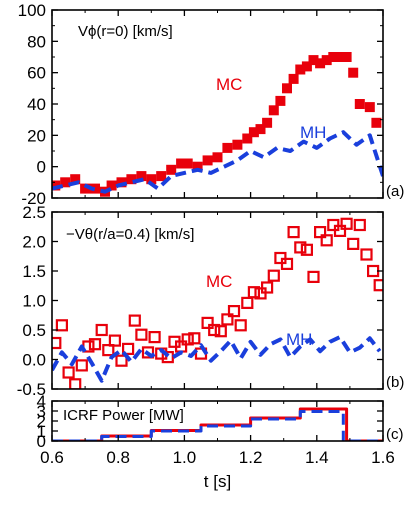 The image size is (414, 519). I want to click on y-tick-label: 0.5, so click(34, 330).